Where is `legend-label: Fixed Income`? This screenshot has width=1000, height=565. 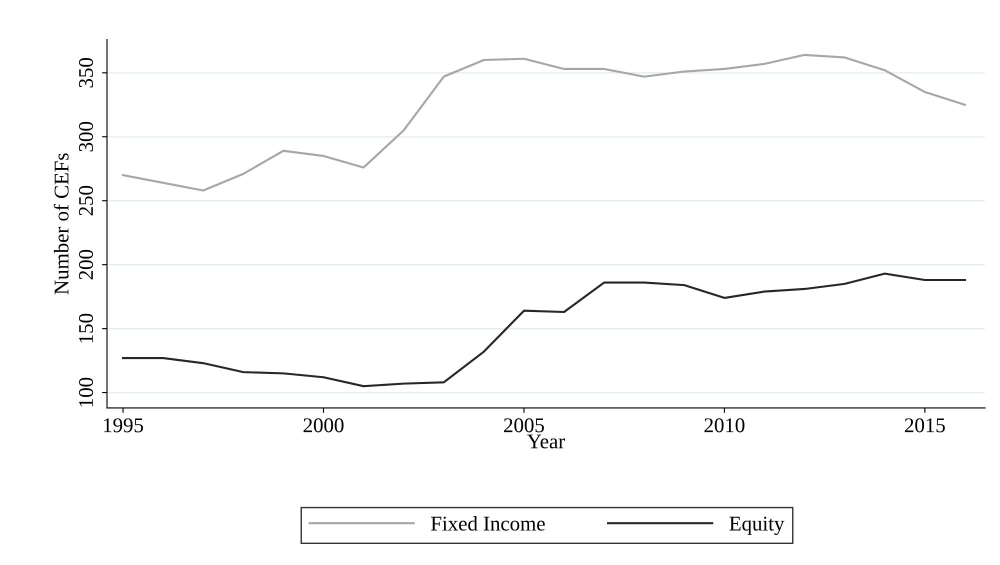 legend-label: Fixed Income is located at coordinates (488, 523).